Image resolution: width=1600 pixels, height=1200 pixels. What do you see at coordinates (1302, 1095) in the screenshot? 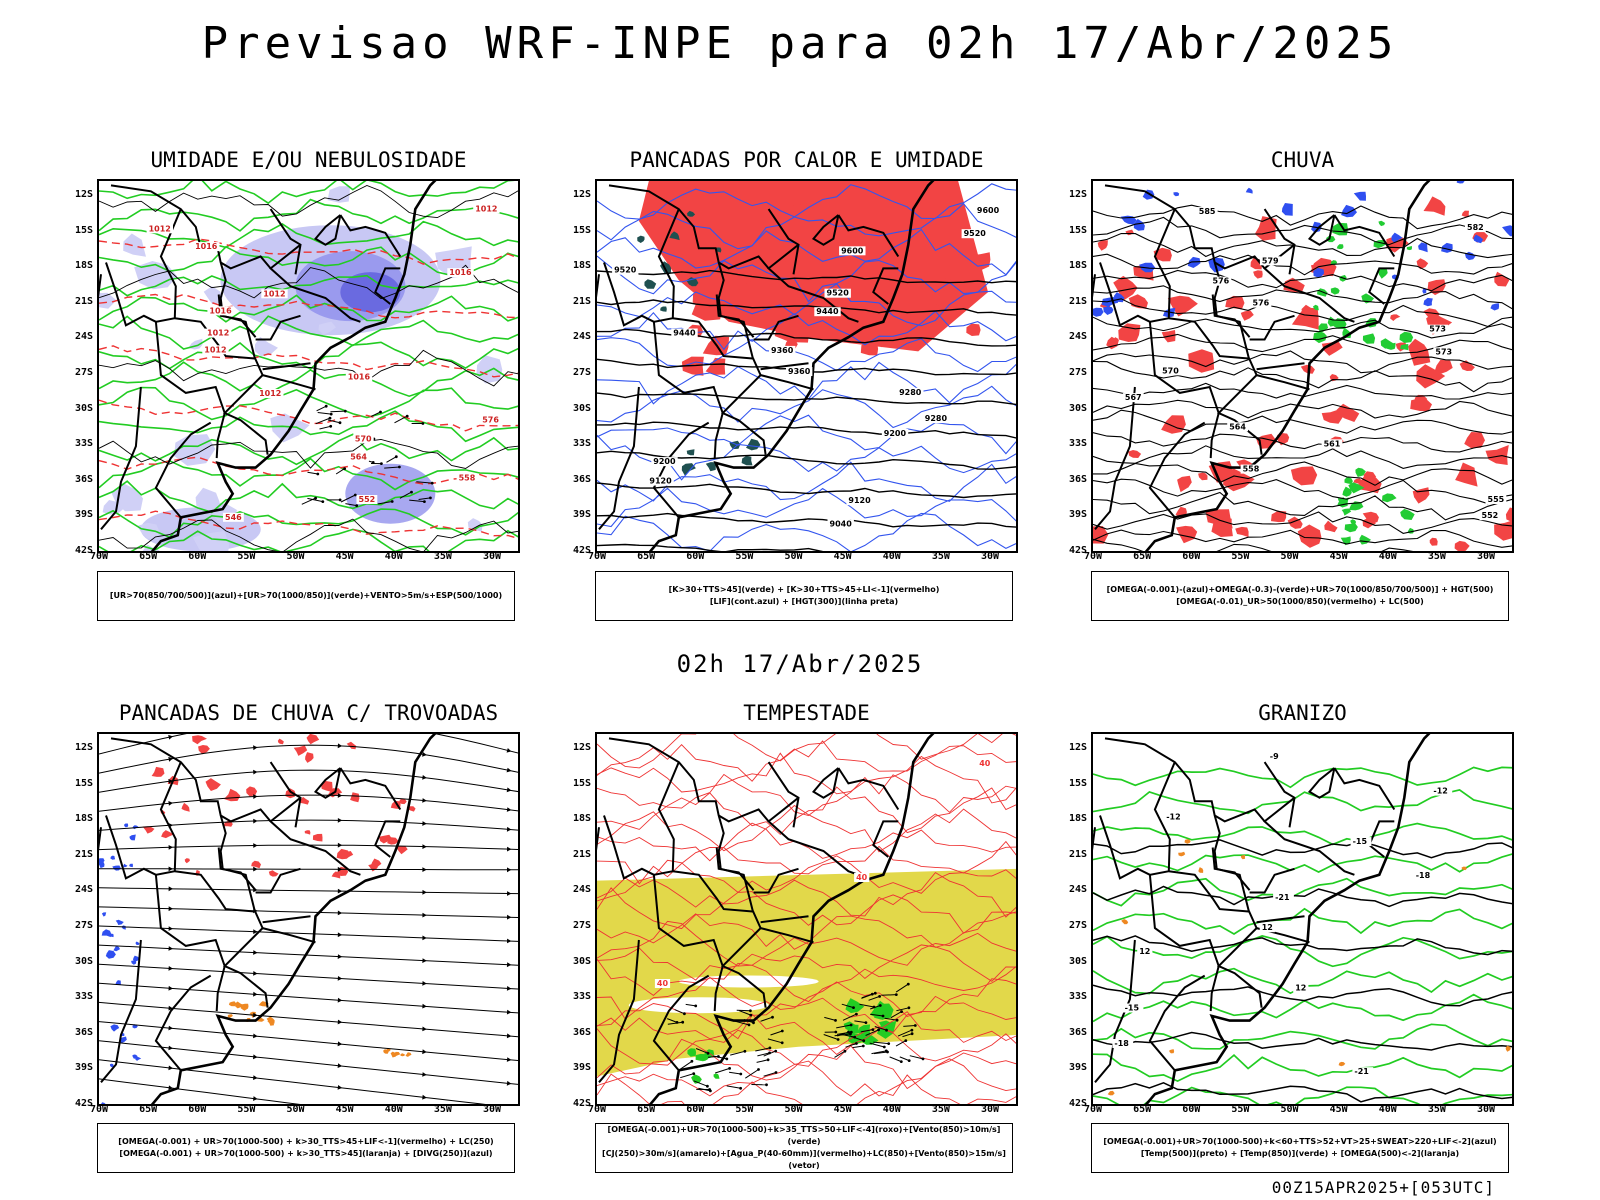
I see `temp-850-contour-line` at bounding box center [1302, 1095].